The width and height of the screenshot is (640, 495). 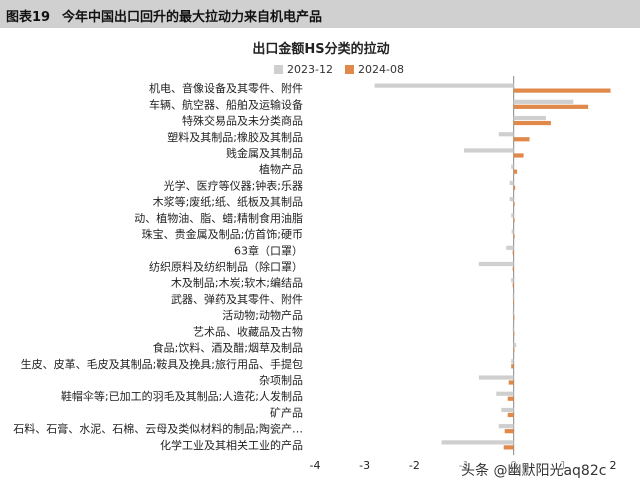 I want to click on x-tick-label: 2, so click(x=613, y=465).